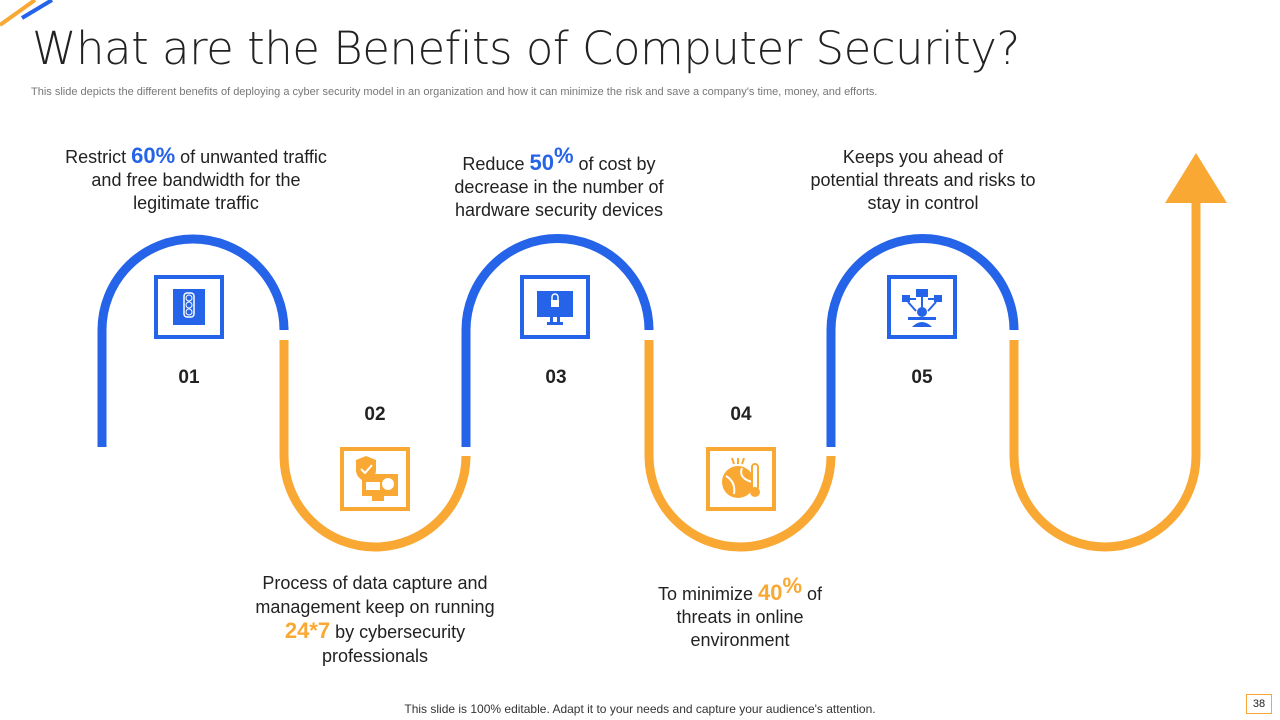  Describe the element at coordinates (189, 377) in the screenshot. I see `step-number-01: 01` at that location.